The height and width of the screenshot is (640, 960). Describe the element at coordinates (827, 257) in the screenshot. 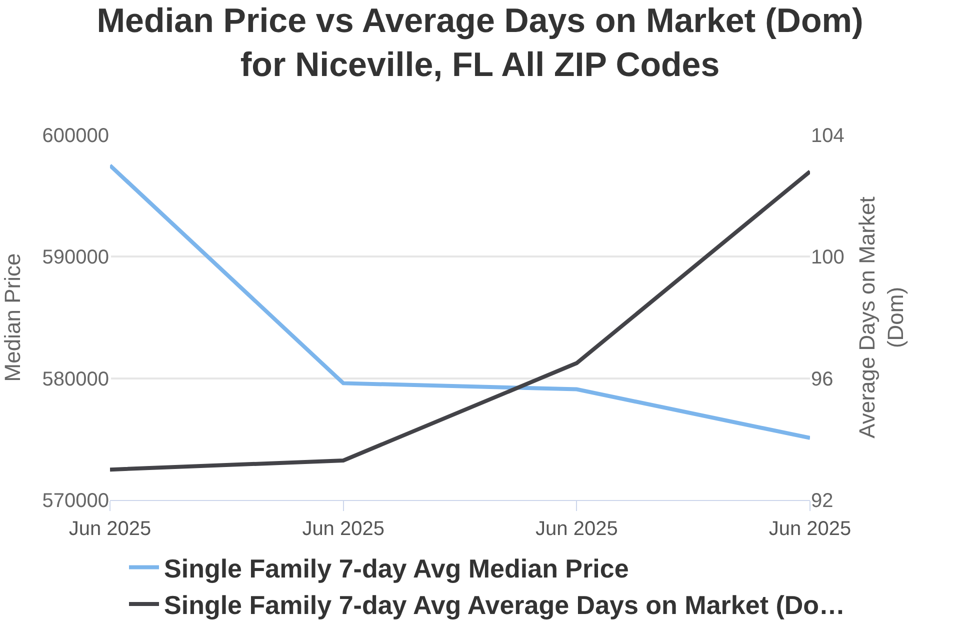

I see `y2-tick-label: 100` at that location.